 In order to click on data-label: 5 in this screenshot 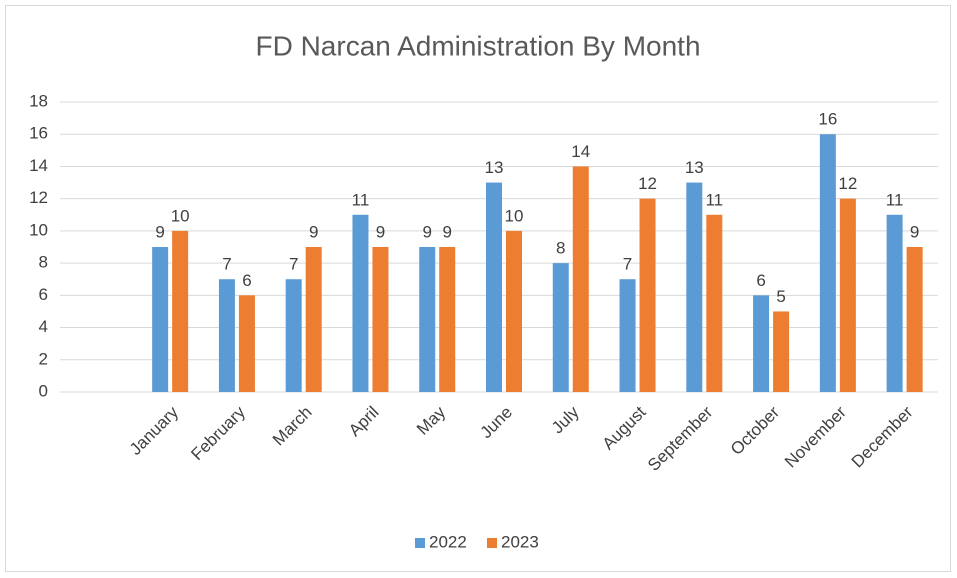, I will do `click(780, 296)`.